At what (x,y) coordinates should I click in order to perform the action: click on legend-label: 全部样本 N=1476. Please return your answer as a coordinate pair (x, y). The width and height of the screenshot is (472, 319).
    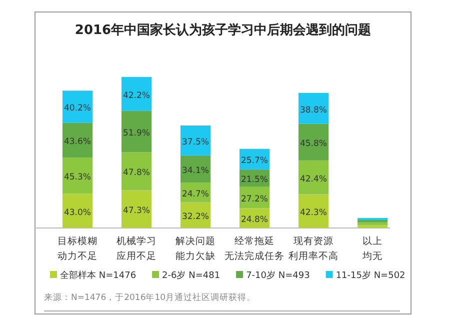
    Looking at the image, I should click on (98, 275).